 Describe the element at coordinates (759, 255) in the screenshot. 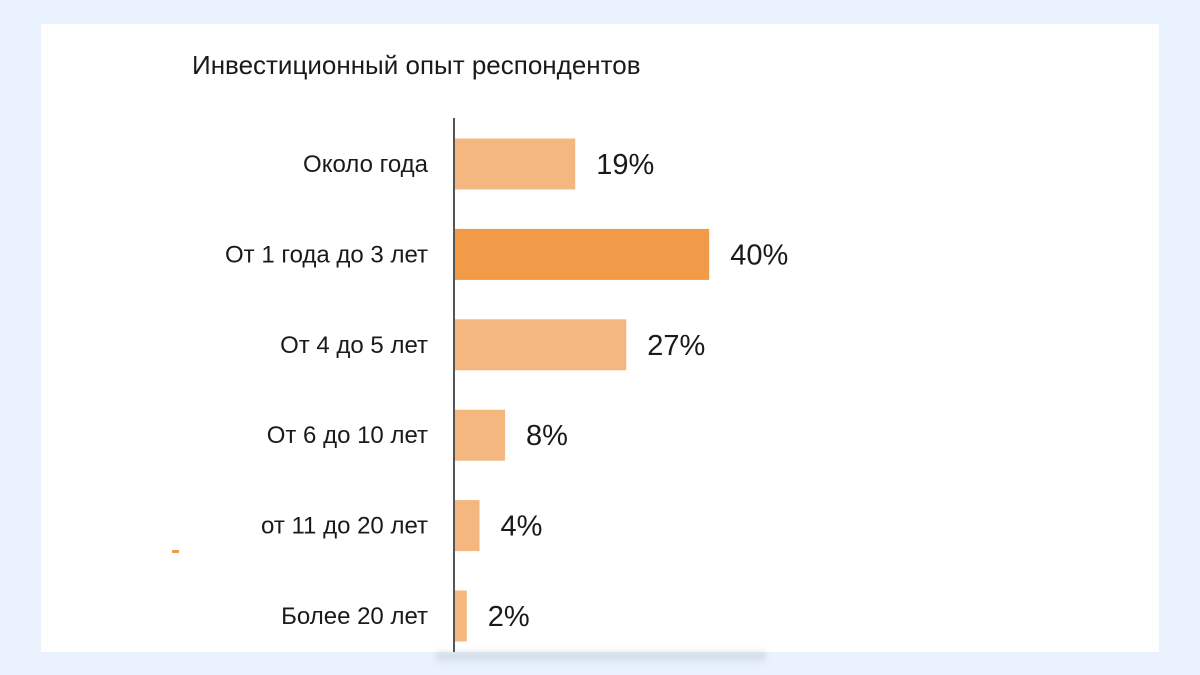

I see `value-label-1: 40%` at that location.